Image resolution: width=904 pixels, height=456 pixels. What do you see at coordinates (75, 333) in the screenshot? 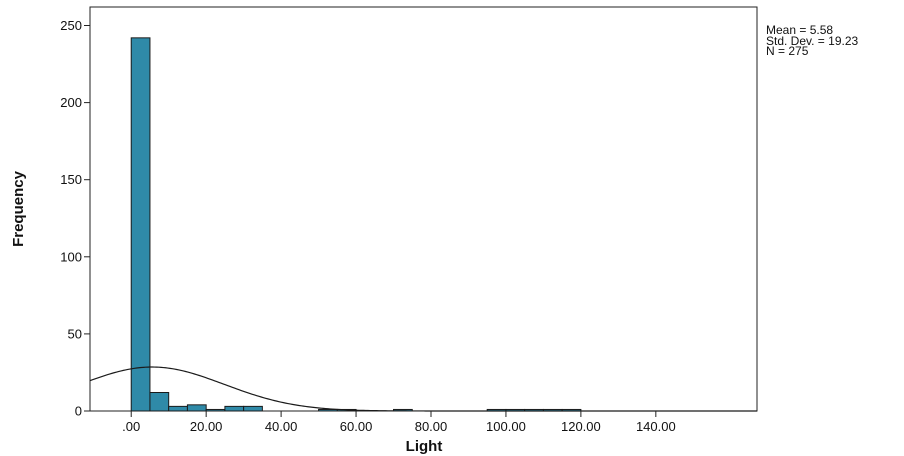
I see `y-tick-label-1: 50` at bounding box center [75, 333].